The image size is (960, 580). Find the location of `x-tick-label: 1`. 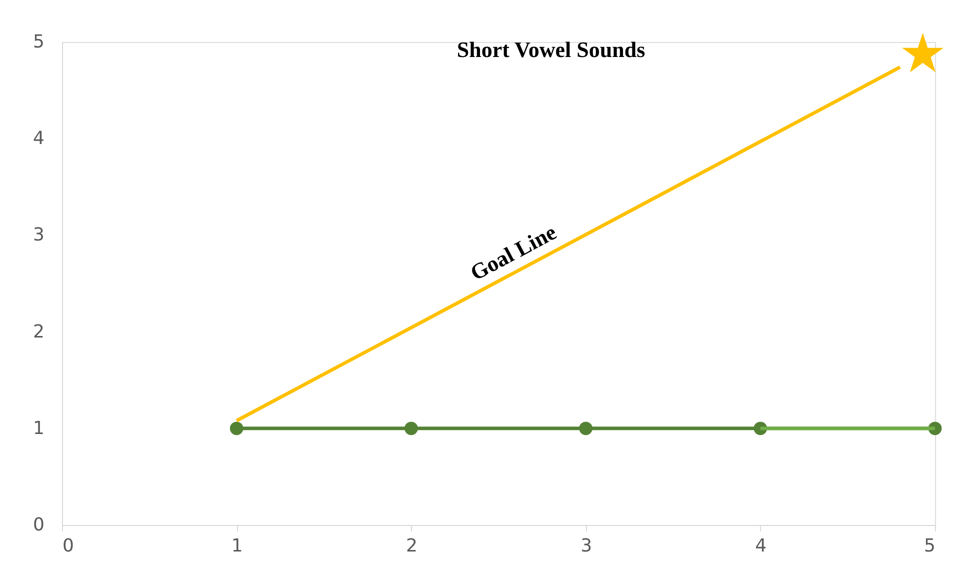

x-tick-label: 1 is located at coordinates (237, 546).